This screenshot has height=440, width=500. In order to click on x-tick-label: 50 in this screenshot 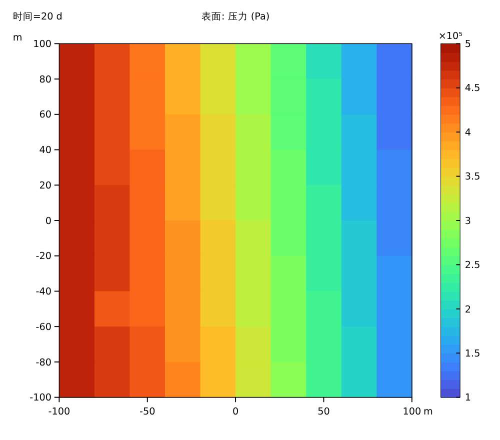, I will do `click(324, 412)`.